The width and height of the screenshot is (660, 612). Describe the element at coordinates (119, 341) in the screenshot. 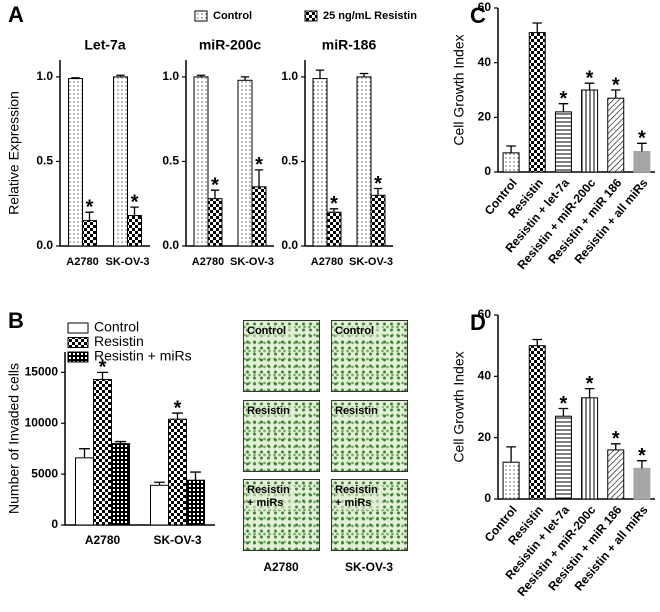

I see `legend-label: Resistin` at that location.